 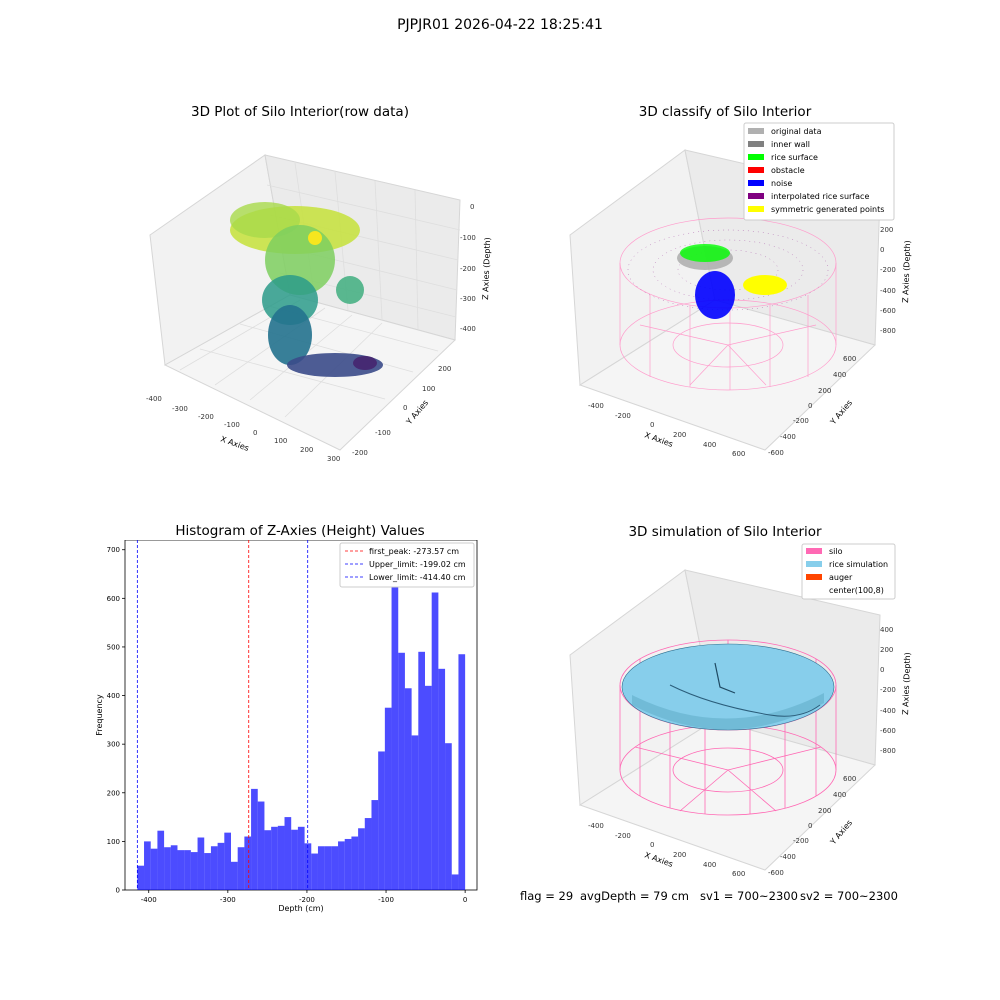 What do you see at coordinates (232, 425) in the screenshot?
I see `raw-x-tick: -100` at bounding box center [232, 425].